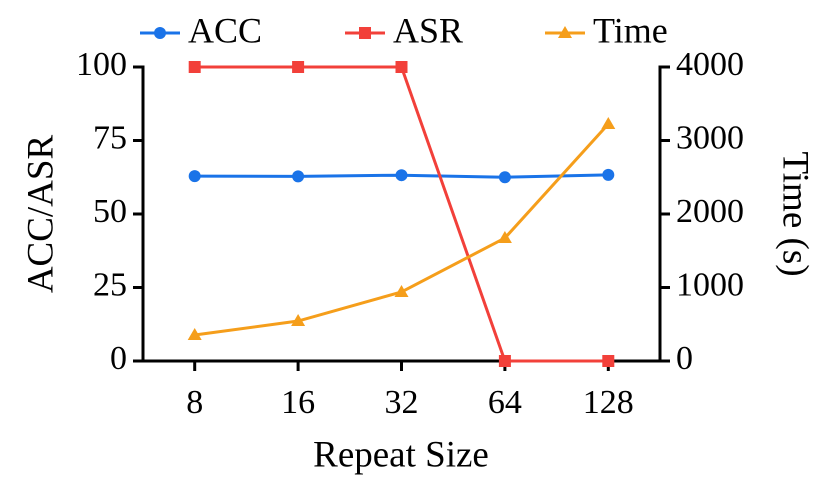  What do you see at coordinates (630, 30) in the screenshot?
I see `legend-label: Time` at bounding box center [630, 30].